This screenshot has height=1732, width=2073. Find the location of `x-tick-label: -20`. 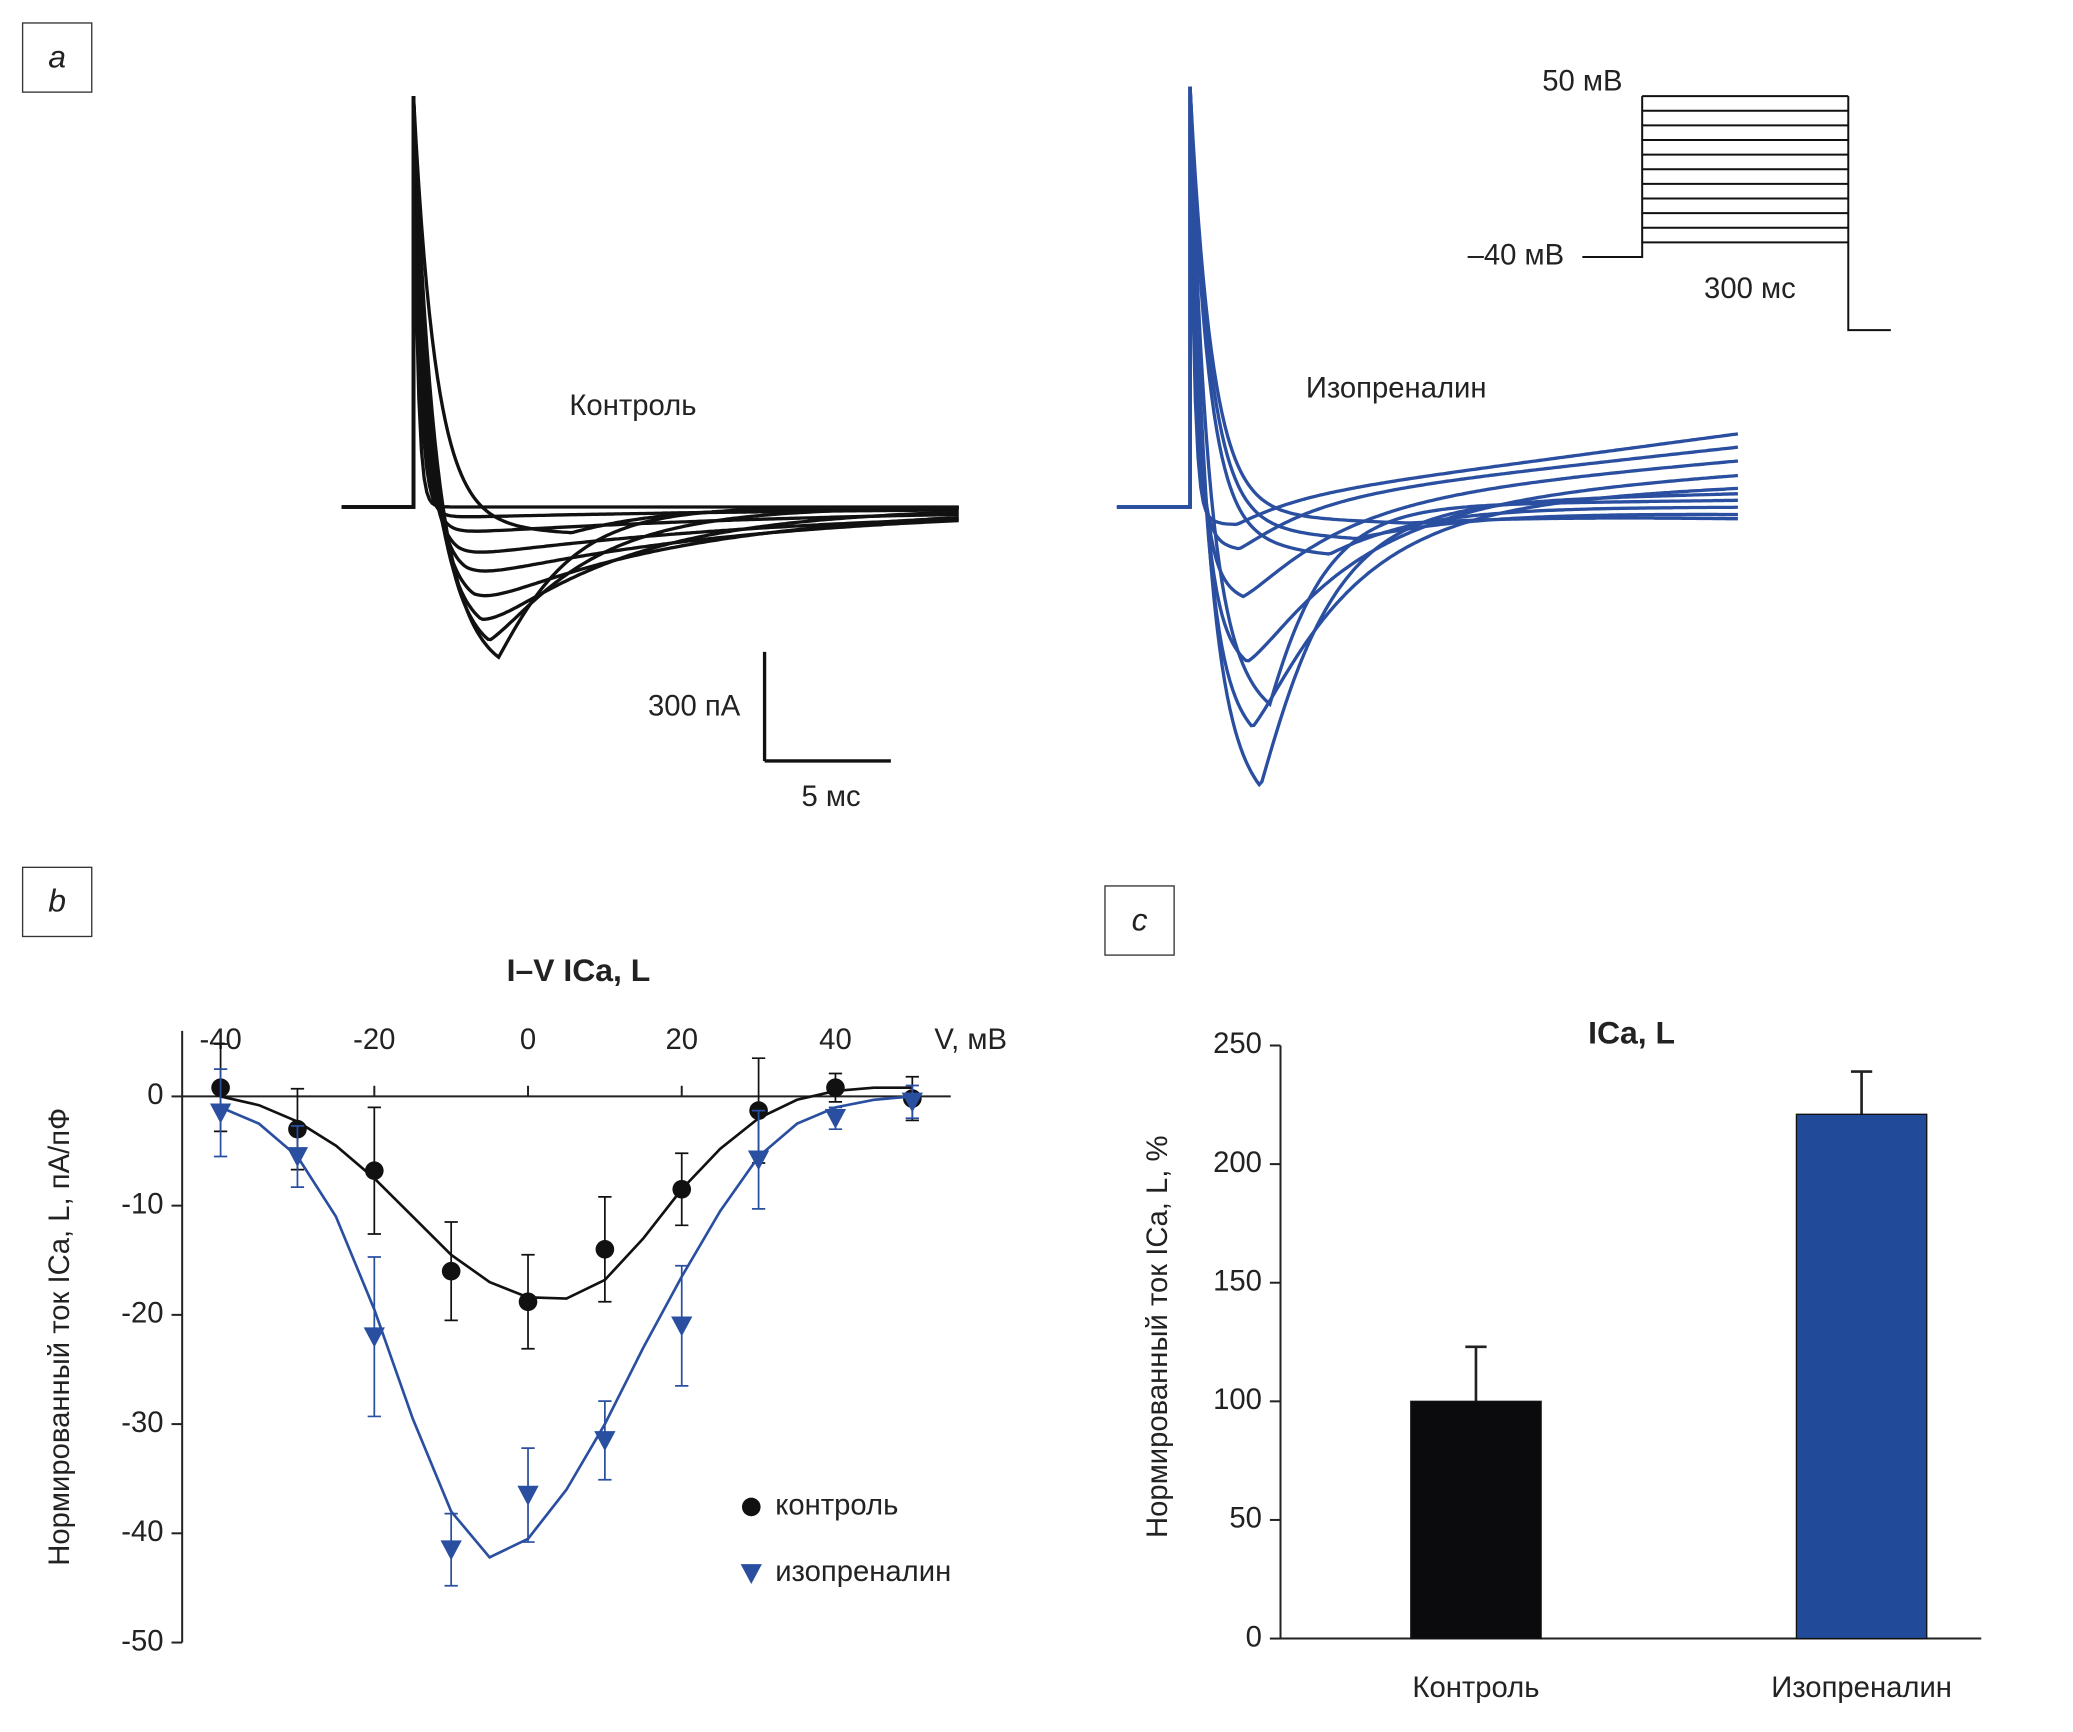

x-tick-label: -20 is located at coordinates (374, 1040).